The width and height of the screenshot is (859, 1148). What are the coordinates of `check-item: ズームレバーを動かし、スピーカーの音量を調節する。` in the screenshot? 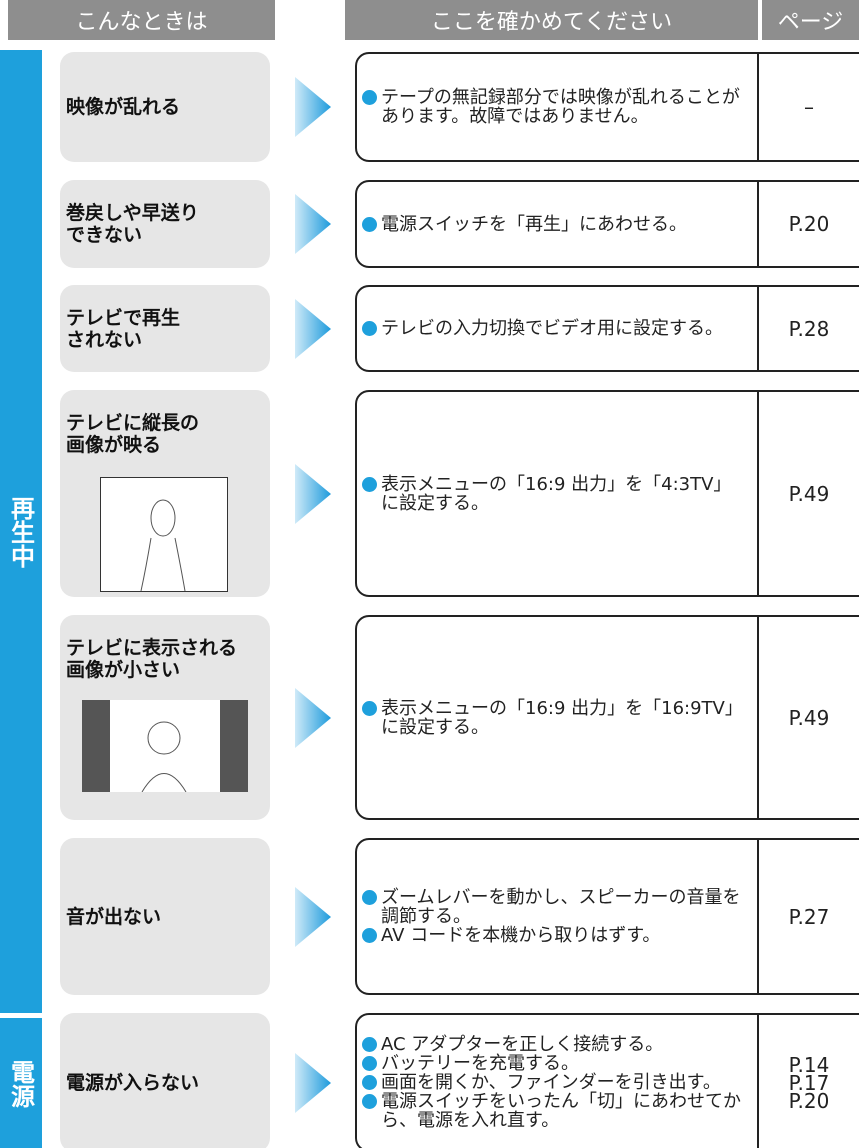 It's located at (554, 907).